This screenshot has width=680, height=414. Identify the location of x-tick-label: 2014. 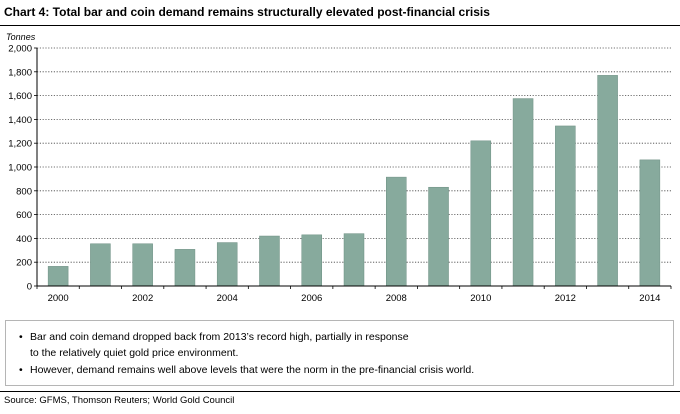
(649, 298).